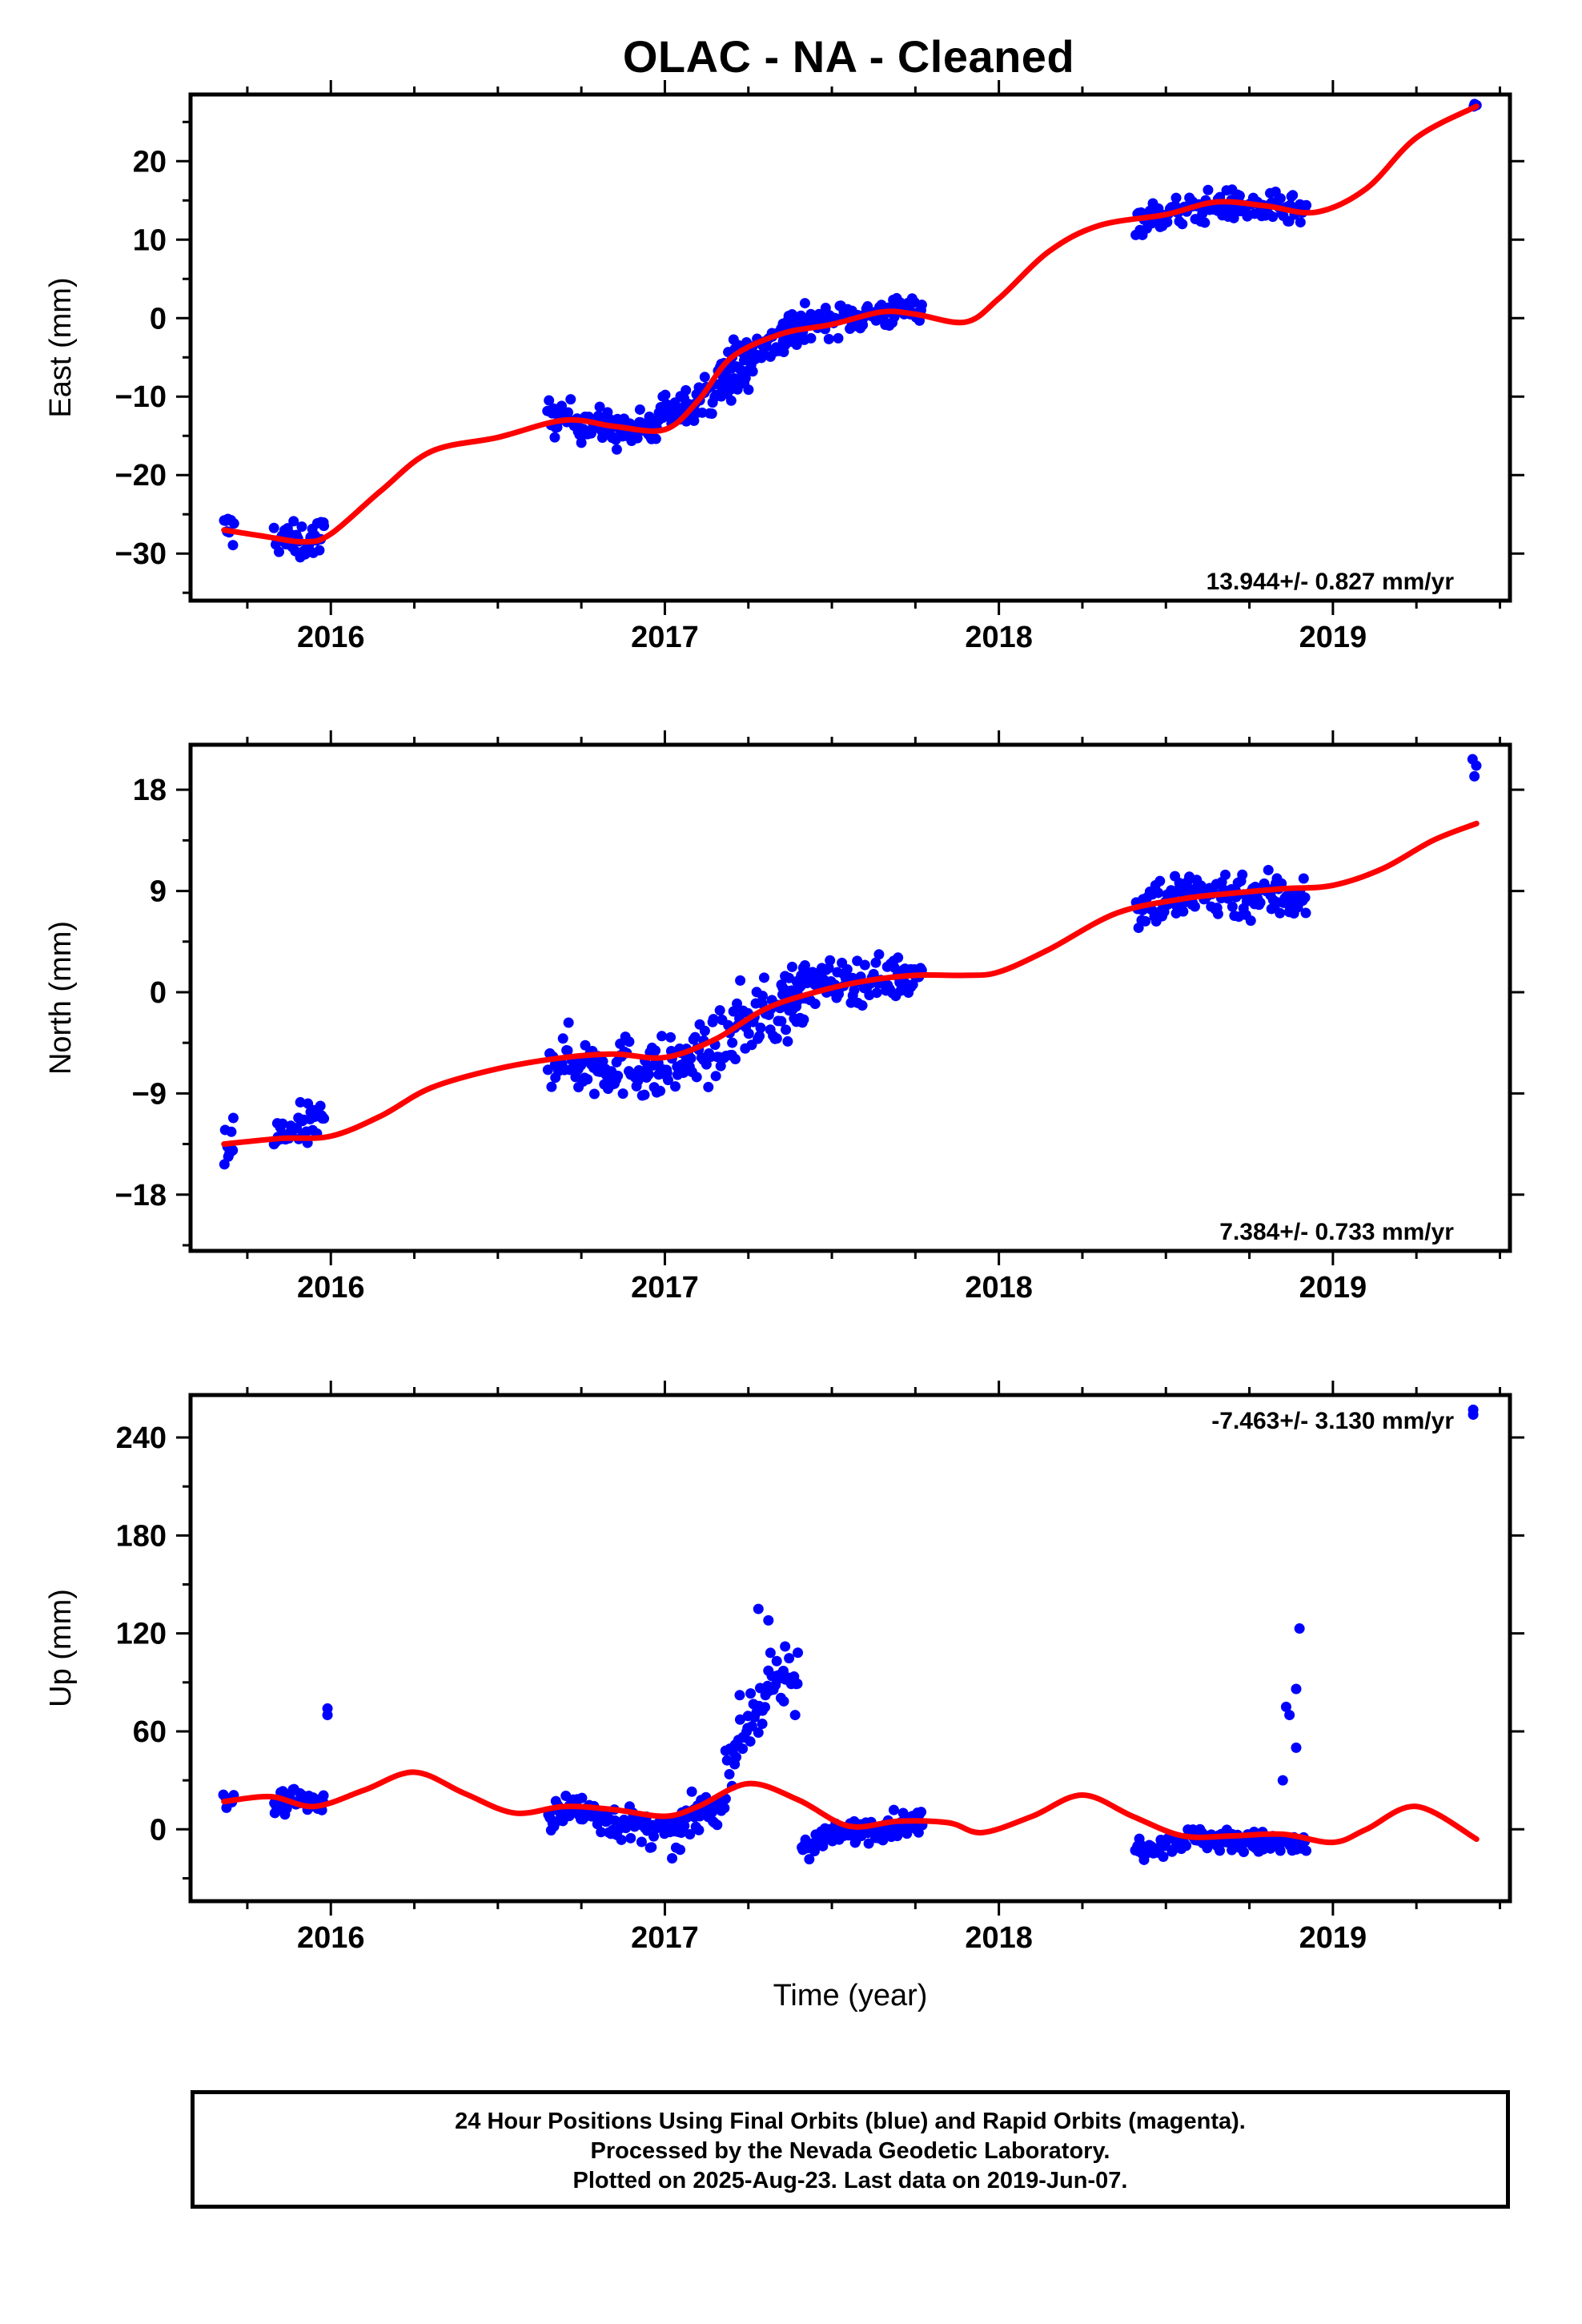 This screenshot has height=2324, width=1582. I want to click on east-y-tick-label: 0, so click(158, 319).